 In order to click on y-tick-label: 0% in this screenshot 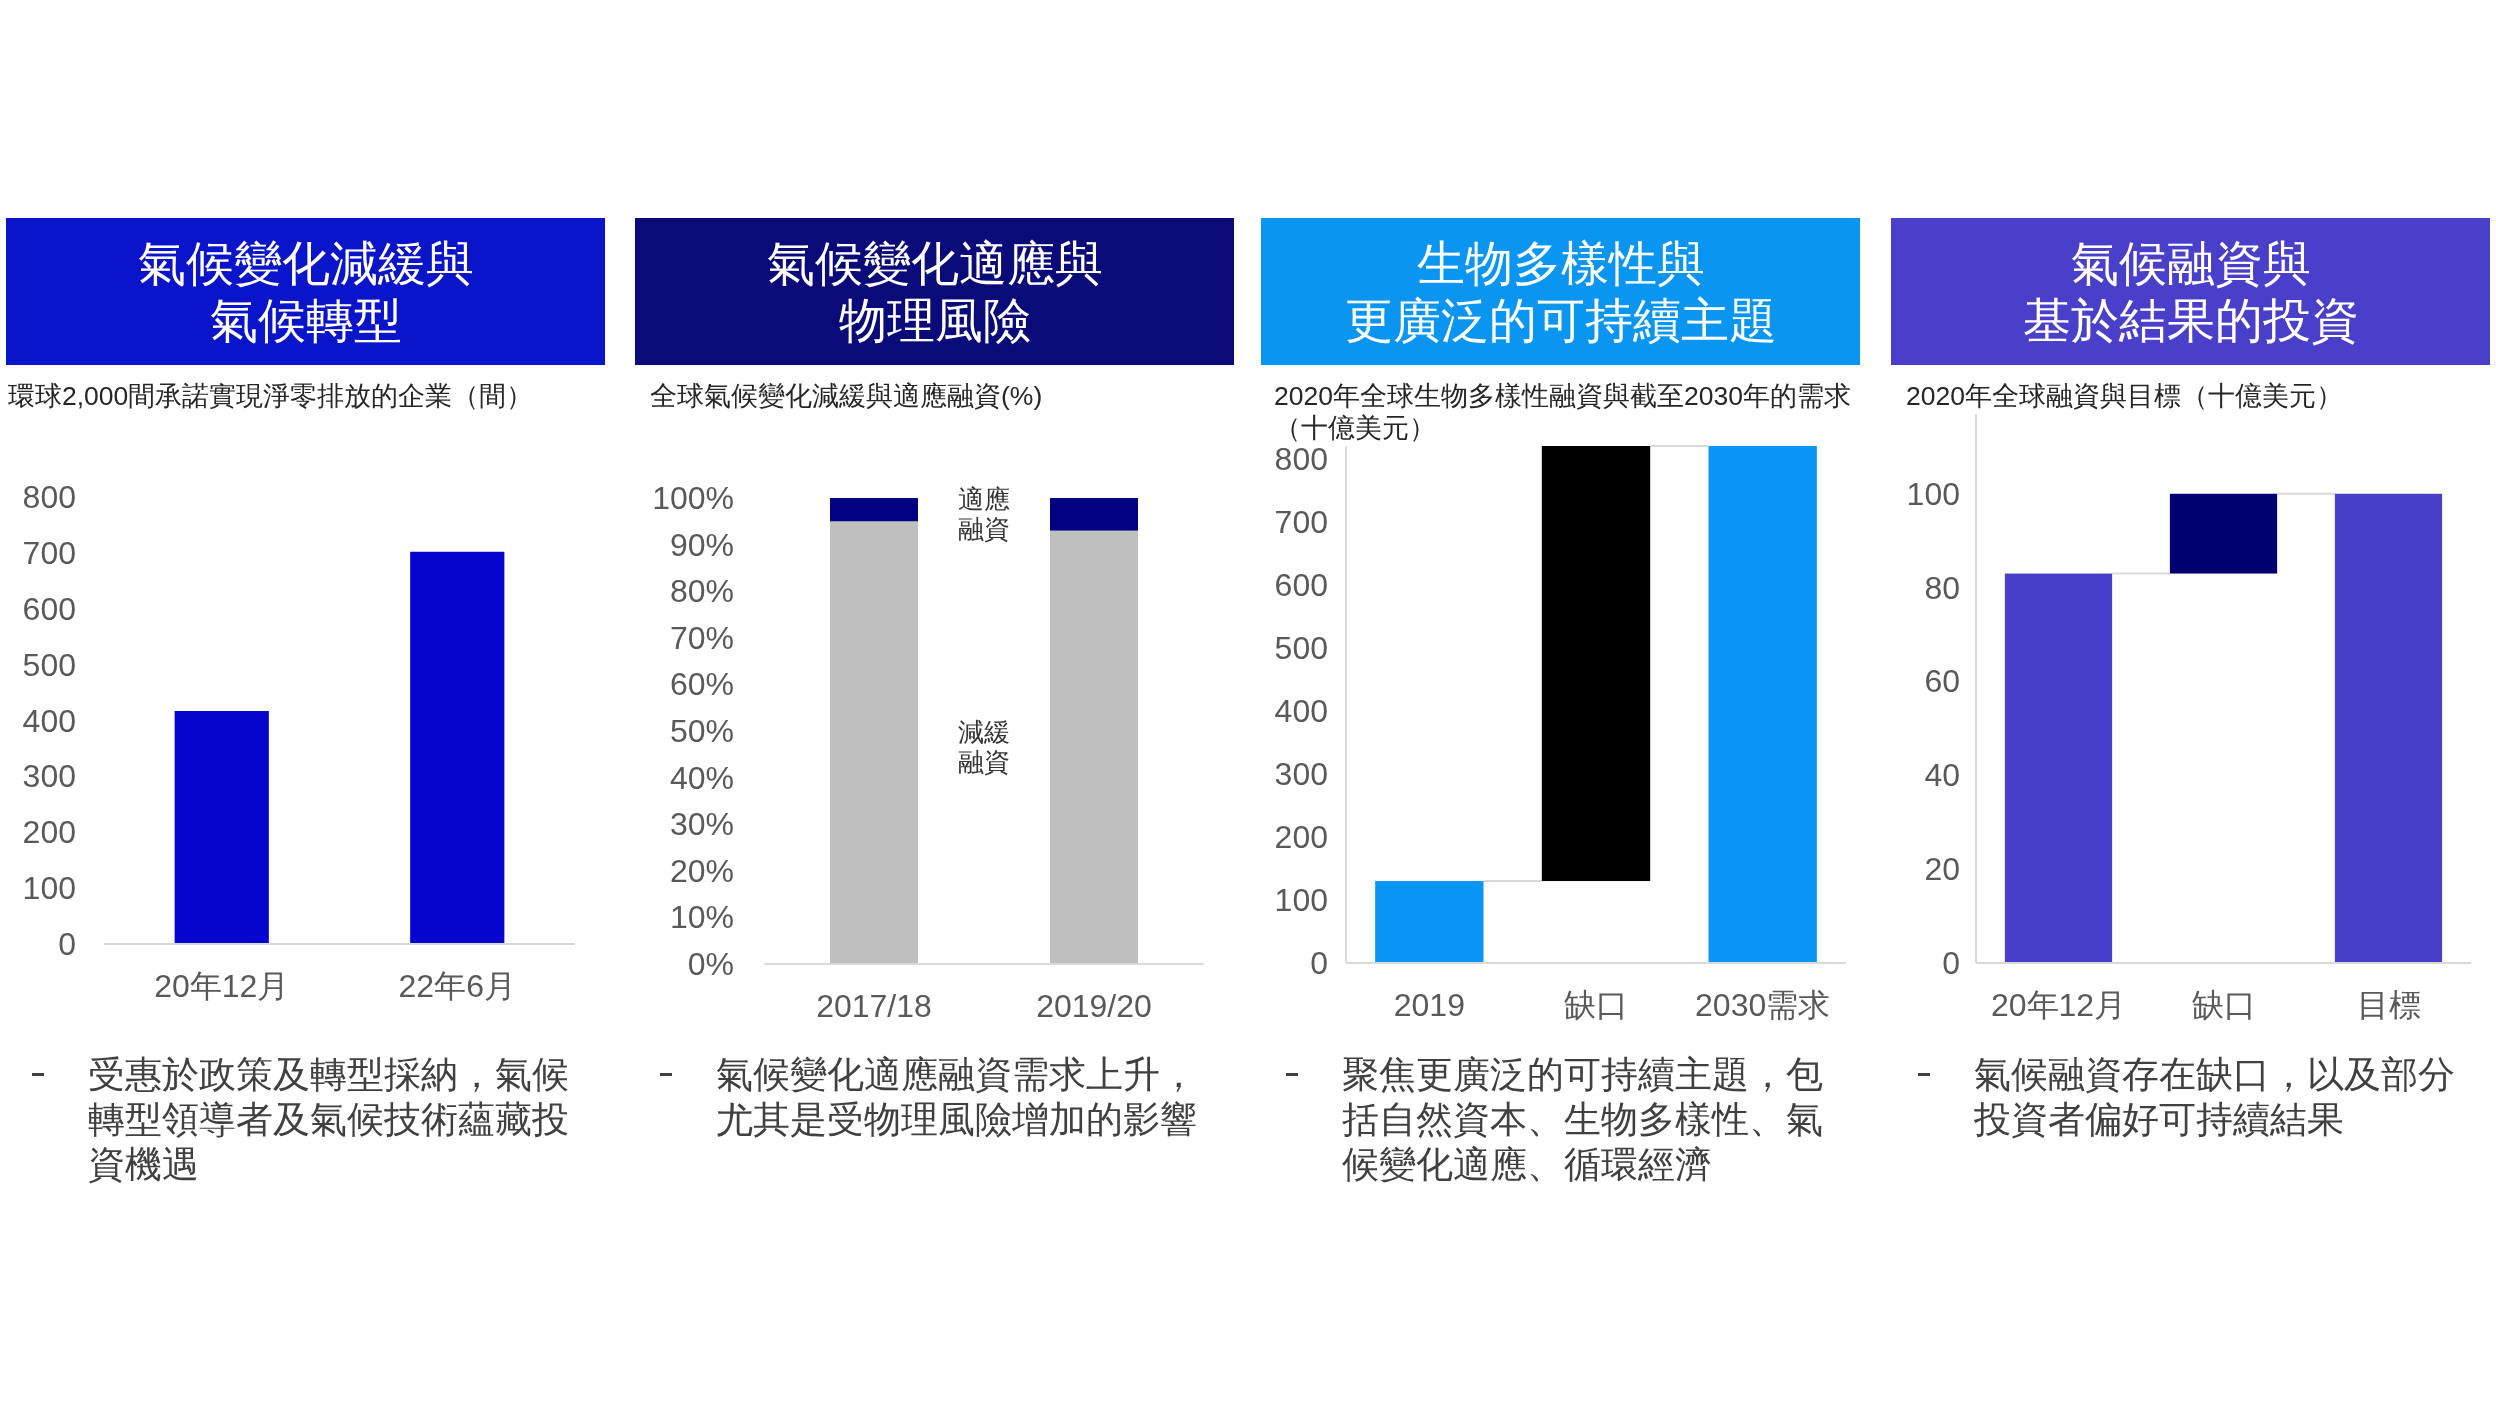, I will do `click(710, 964)`.